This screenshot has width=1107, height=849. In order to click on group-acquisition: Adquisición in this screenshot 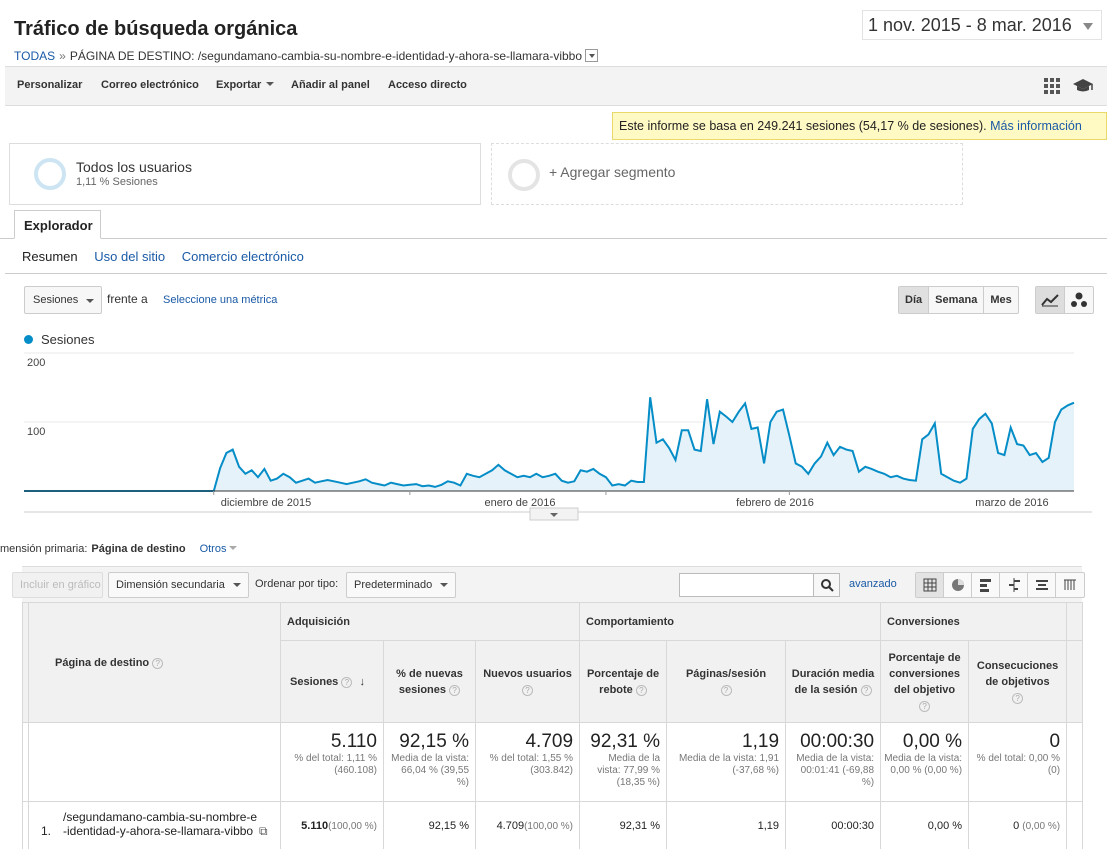, I will do `click(430, 621)`.